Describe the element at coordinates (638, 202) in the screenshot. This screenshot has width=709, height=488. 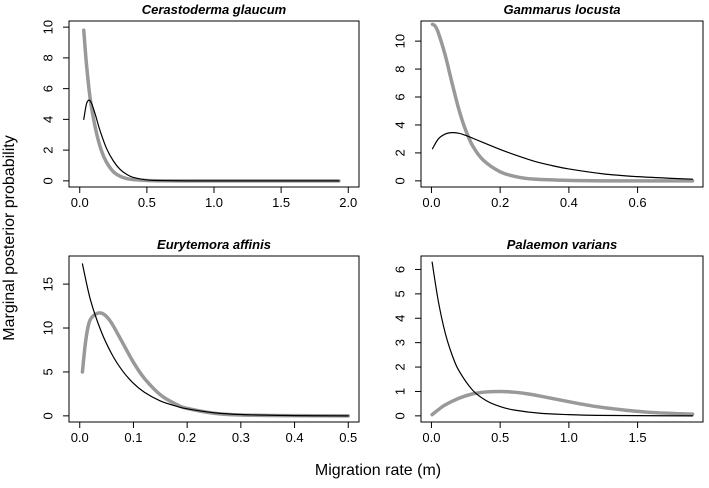
I see `x-tick-label: 0.6` at that location.